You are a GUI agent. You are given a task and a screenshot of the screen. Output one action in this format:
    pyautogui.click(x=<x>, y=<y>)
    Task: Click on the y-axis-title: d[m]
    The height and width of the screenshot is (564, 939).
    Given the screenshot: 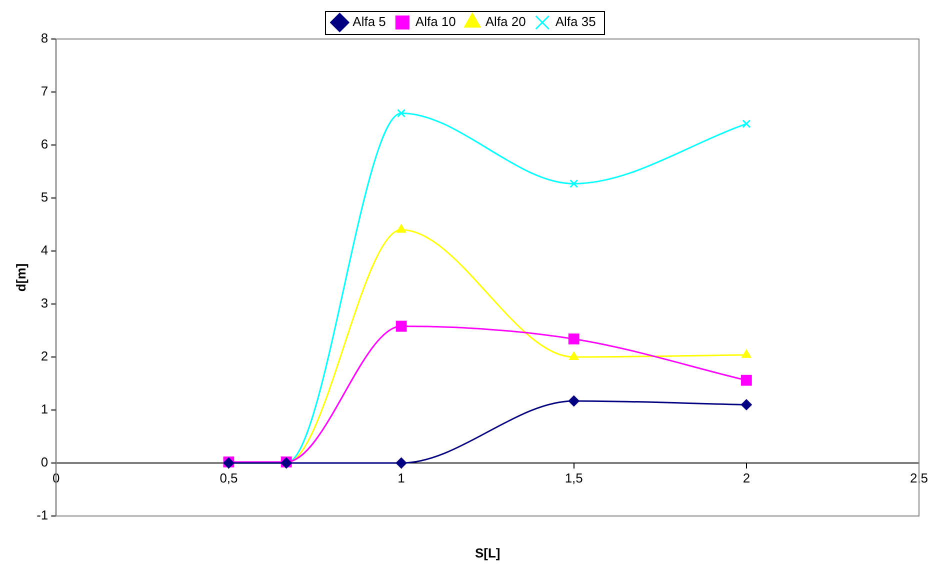 What is the action you would take?
    pyautogui.click(x=20, y=277)
    